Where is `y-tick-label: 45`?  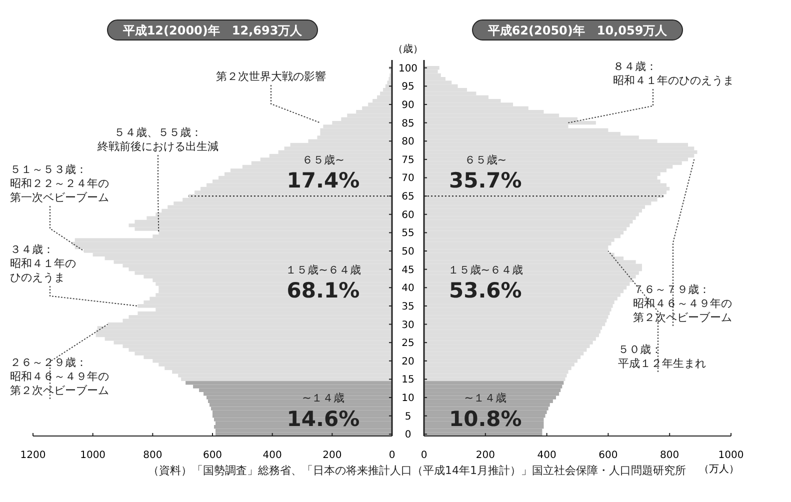 y-tick-label: 45 is located at coordinates (408, 270).